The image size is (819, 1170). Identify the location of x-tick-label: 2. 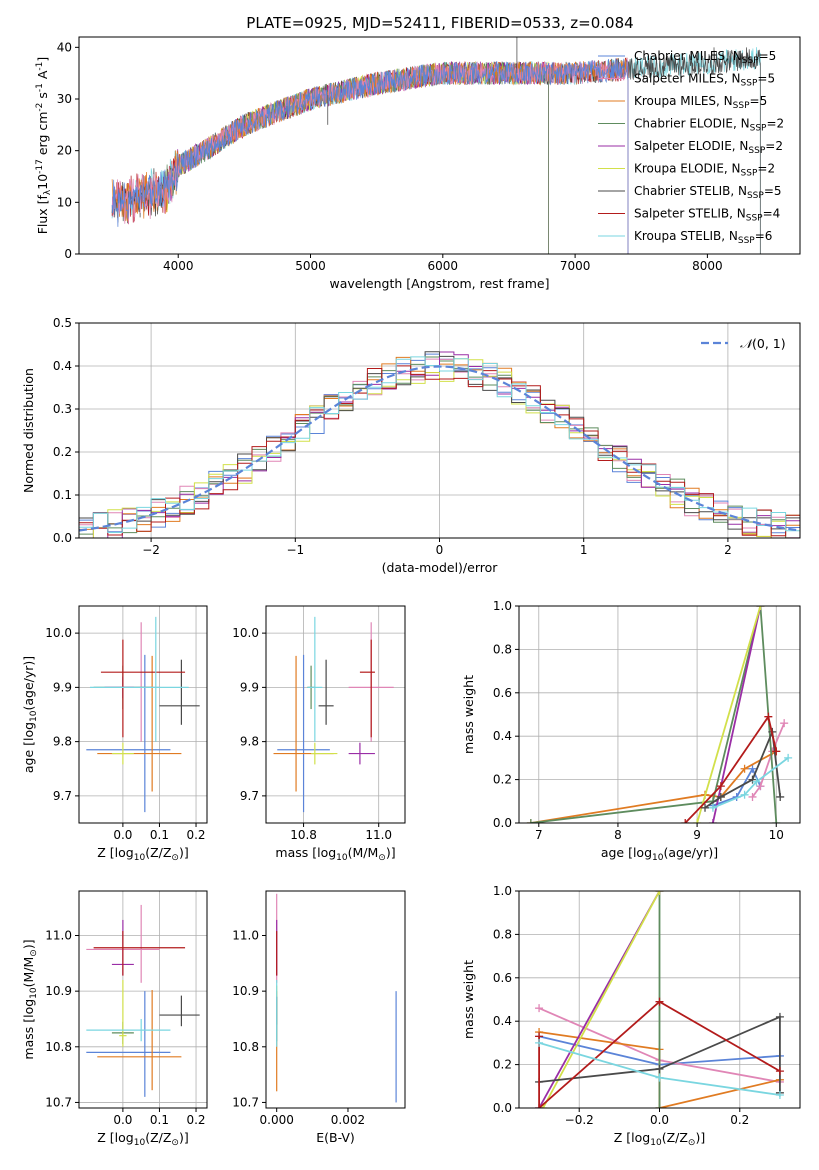
(728, 550).